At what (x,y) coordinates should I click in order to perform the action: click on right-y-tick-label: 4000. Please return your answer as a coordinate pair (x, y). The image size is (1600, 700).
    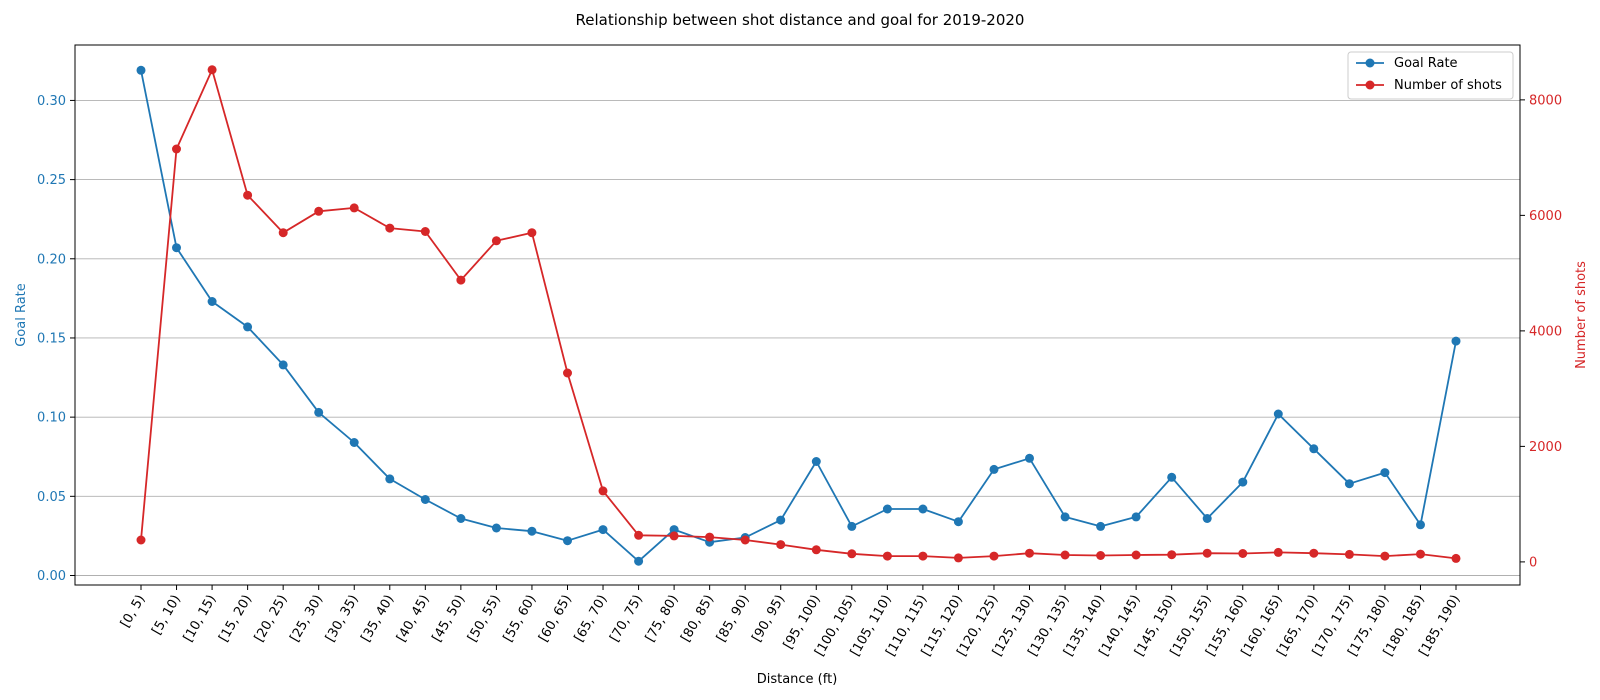
    Looking at the image, I should click on (1545, 331).